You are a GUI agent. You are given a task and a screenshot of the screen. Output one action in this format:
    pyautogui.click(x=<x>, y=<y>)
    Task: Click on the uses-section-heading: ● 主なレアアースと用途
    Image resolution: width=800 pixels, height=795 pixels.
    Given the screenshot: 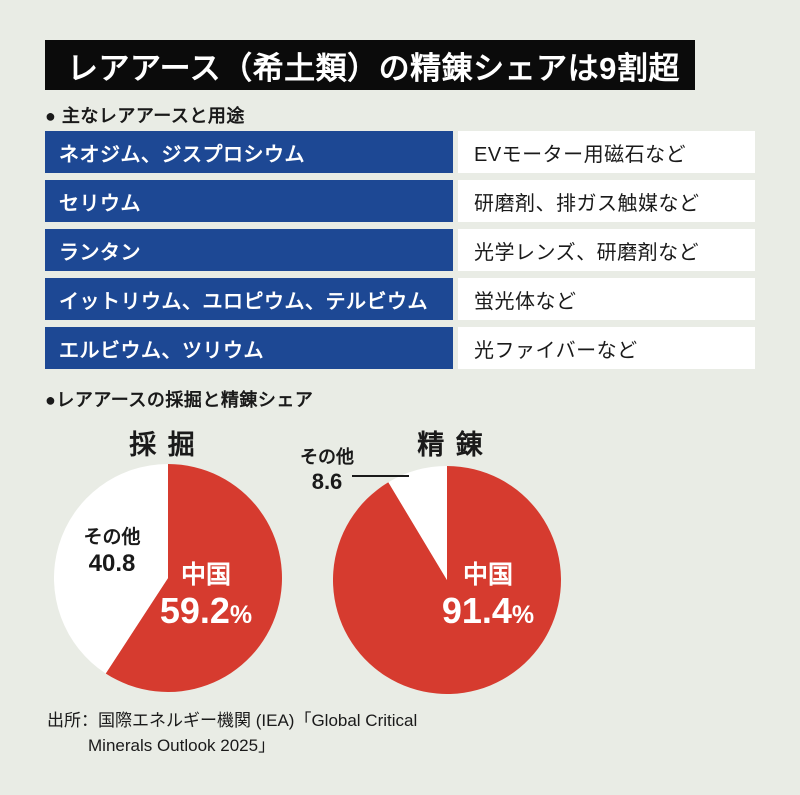 What is the action you would take?
    pyautogui.click(x=145, y=116)
    